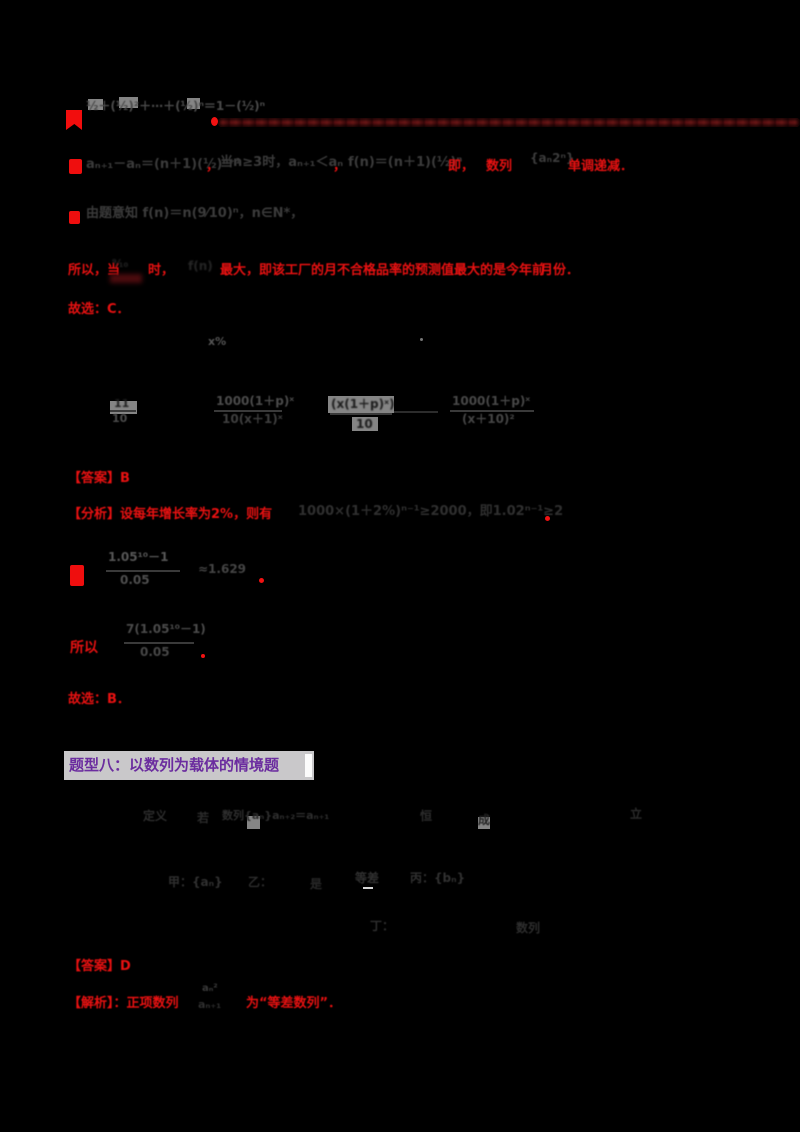 The width and height of the screenshot is (800, 1132). What do you see at coordinates (94, 270) in the screenshot?
I see `sol-red-1: 所以，当` at bounding box center [94, 270].